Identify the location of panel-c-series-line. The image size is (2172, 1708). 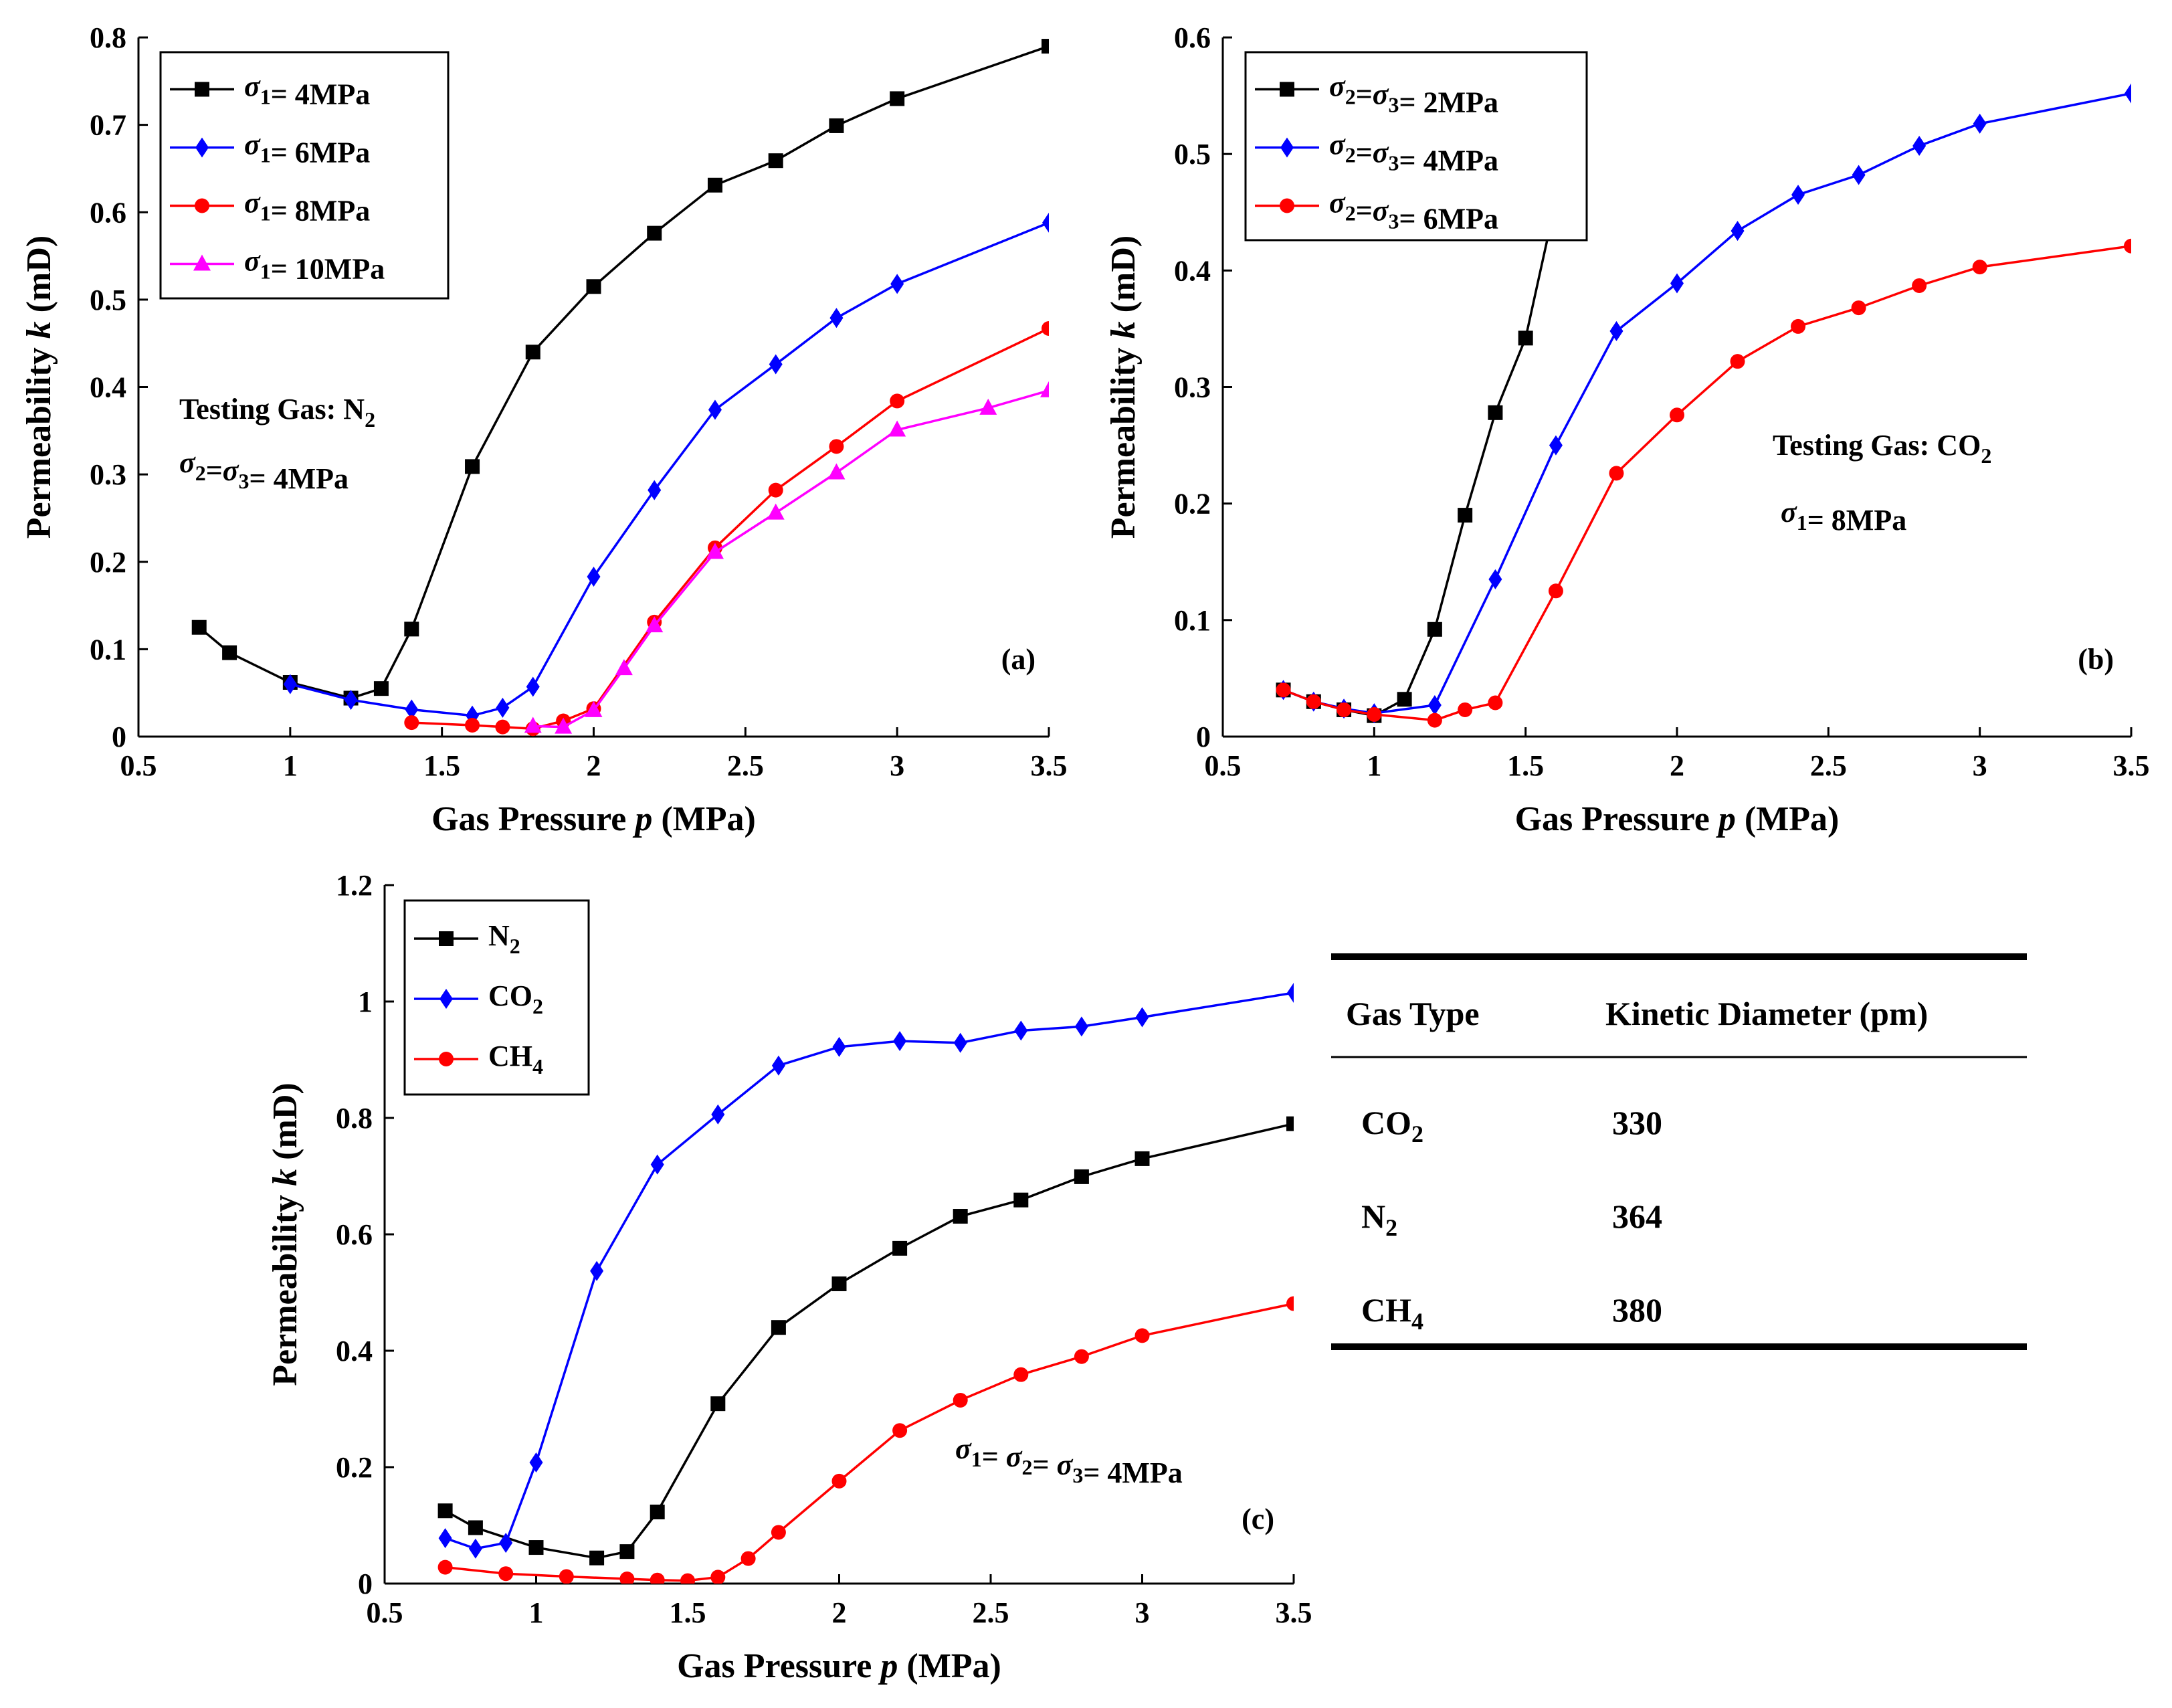
(870, 1442).